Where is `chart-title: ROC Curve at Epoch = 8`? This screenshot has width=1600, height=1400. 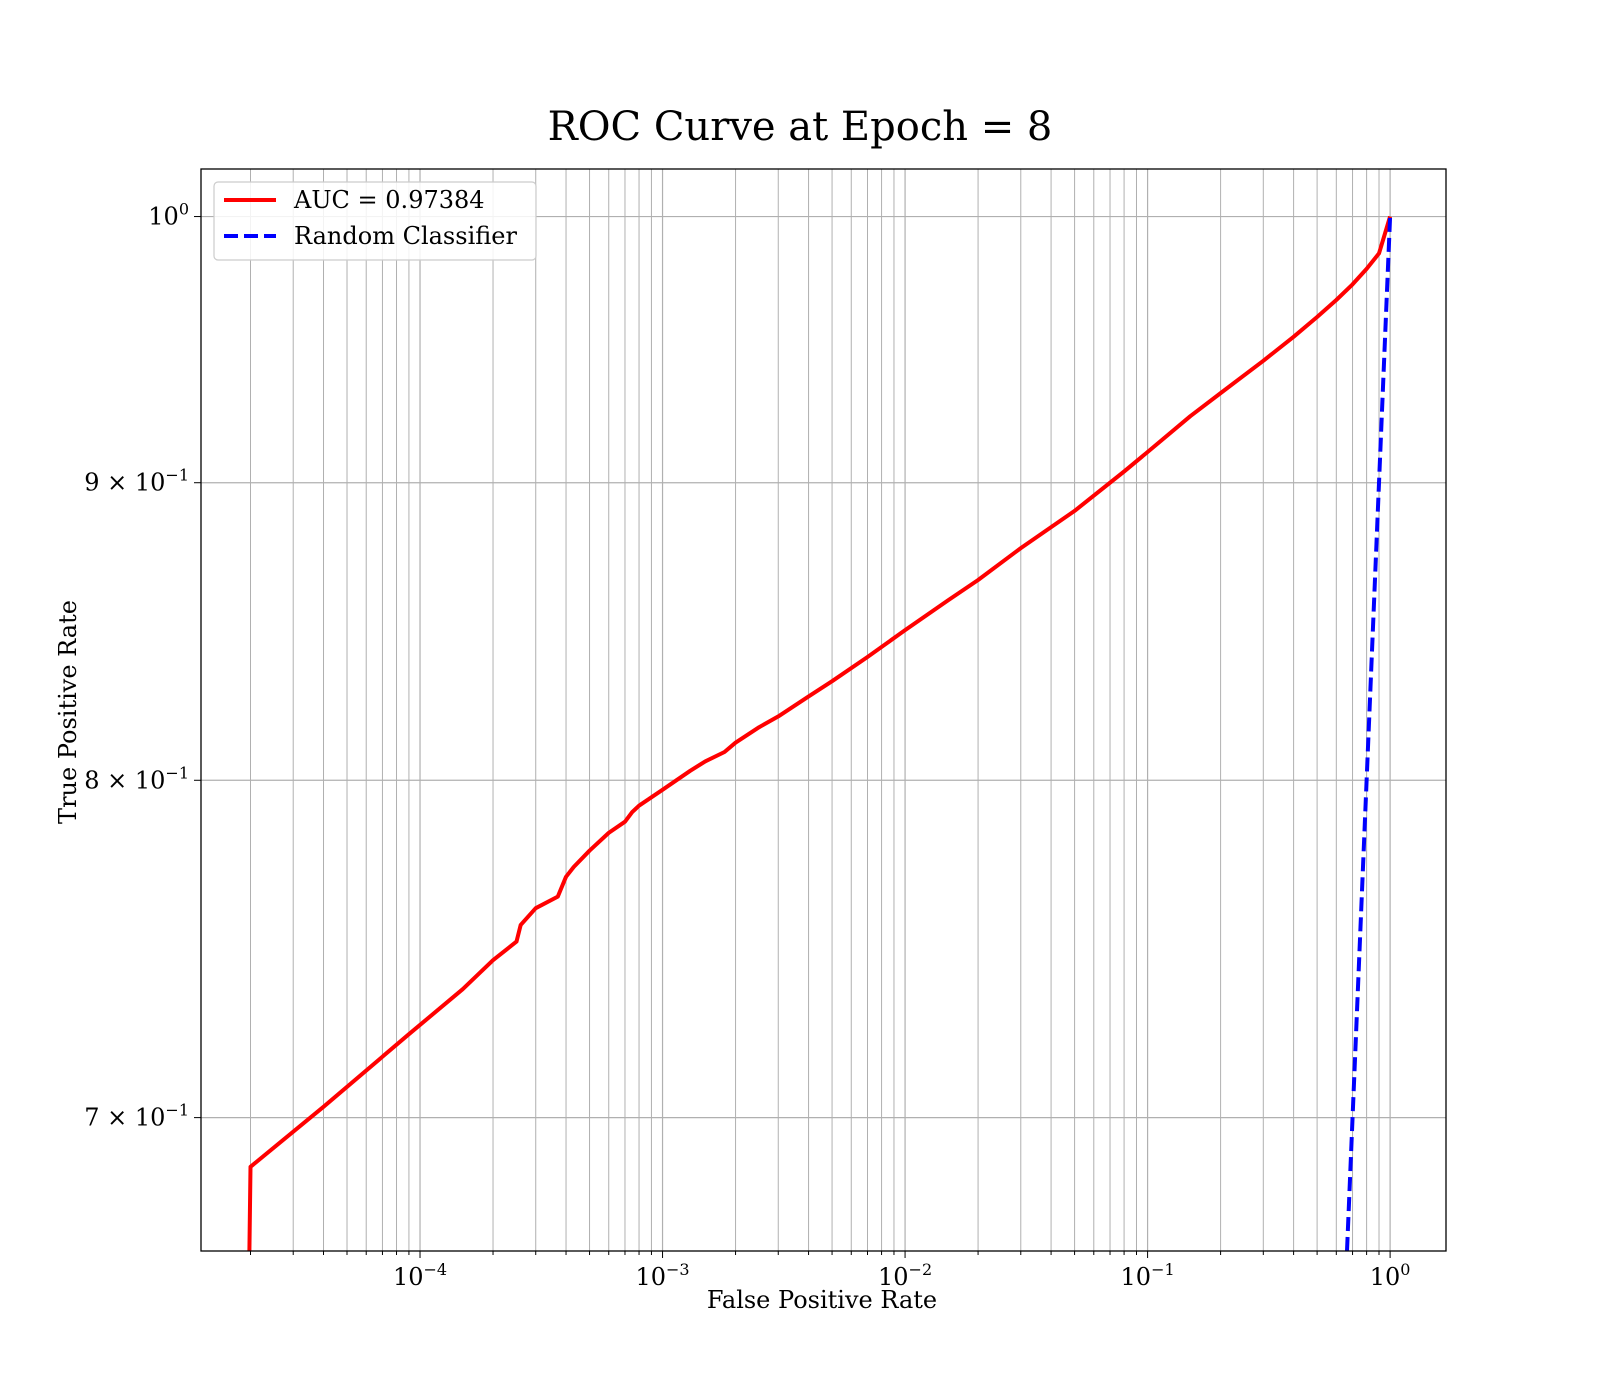 chart-title: ROC Curve at Epoch = 8 is located at coordinates (800, 127).